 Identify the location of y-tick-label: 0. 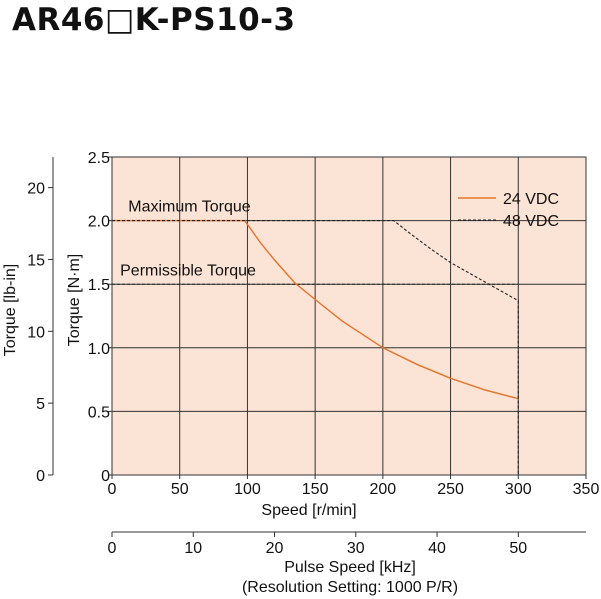
(105, 476).